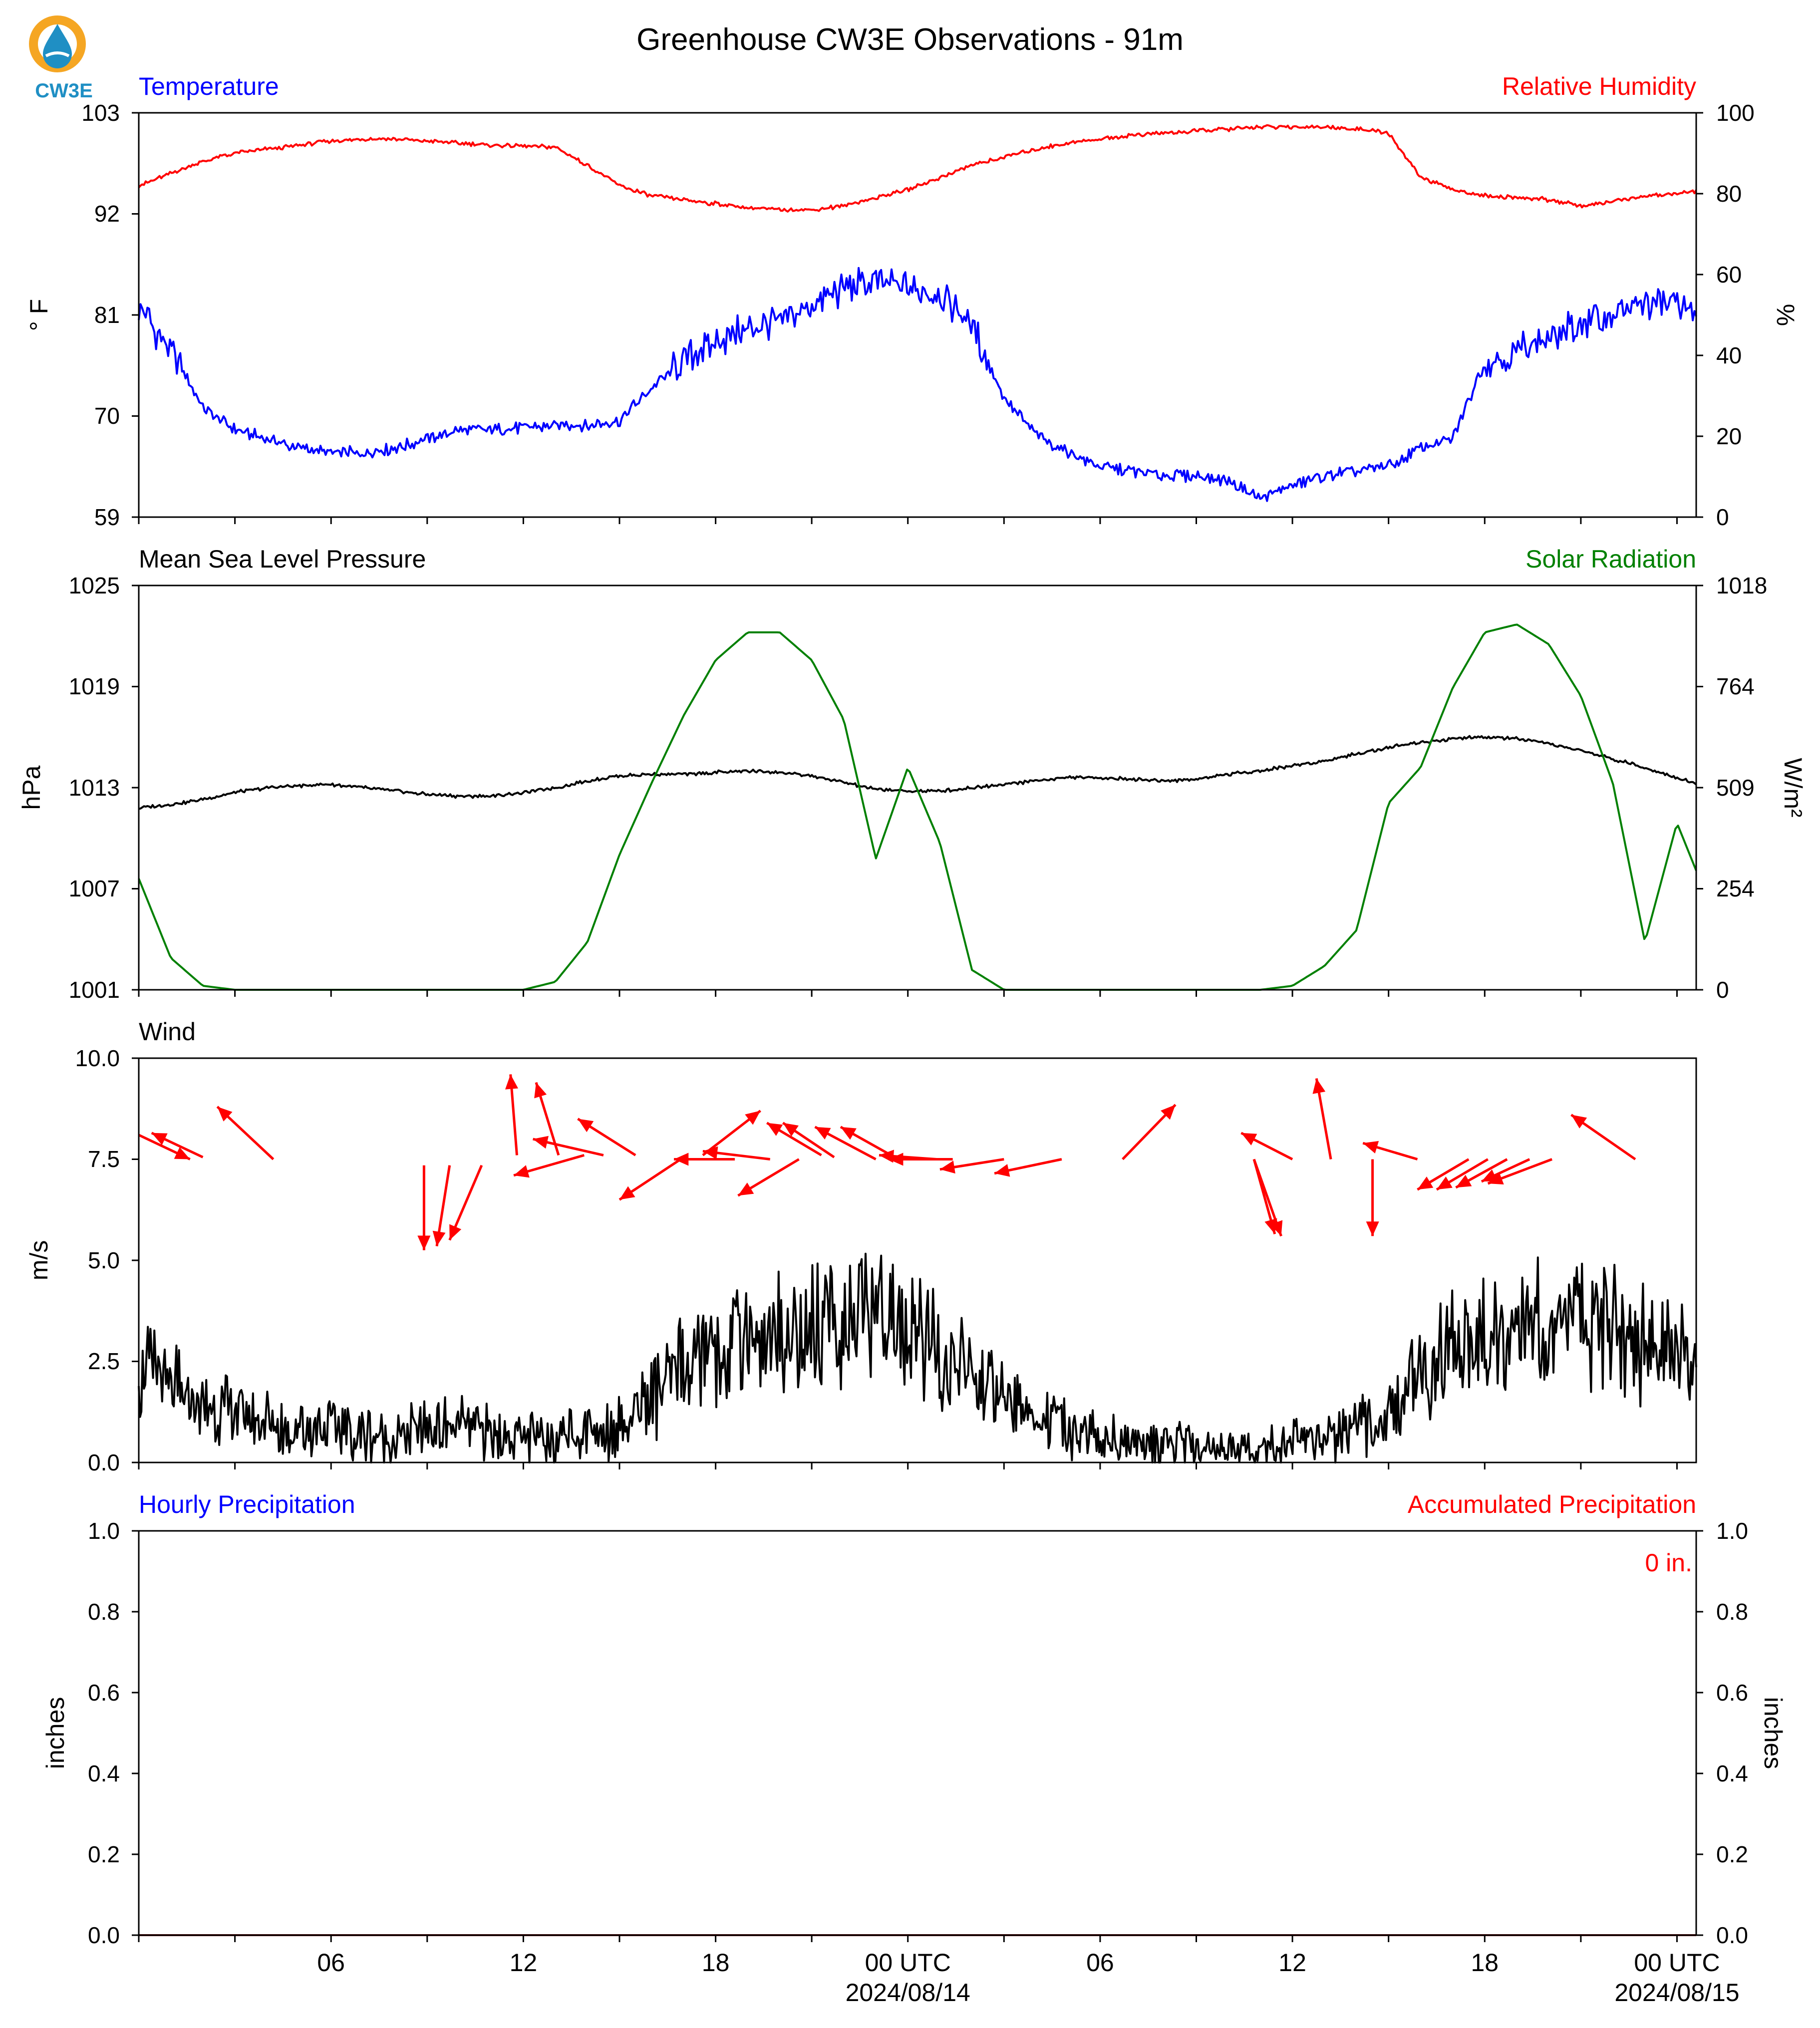  What do you see at coordinates (282, 559) in the screenshot?
I see `pressure-title: Mean Sea Level Pressure` at bounding box center [282, 559].